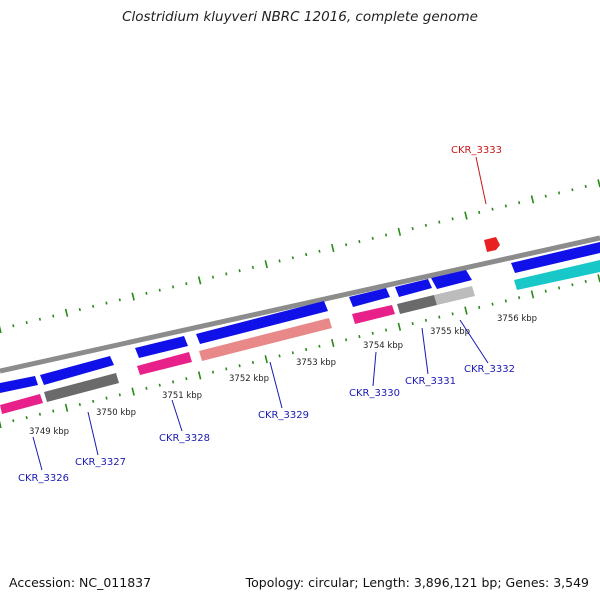 The width and height of the screenshot is (600, 600). What do you see at coordinates (283, 415) in the screenshot?
I see `gene-label-ckr-3329: CKR_3329` at bounding box center [283, 415].